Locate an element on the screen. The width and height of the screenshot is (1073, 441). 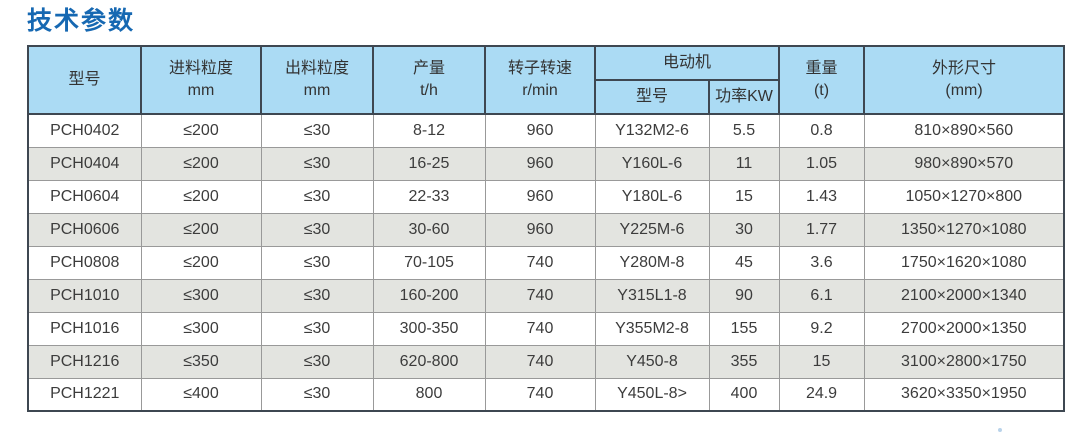
col-header-motor-group: 电动机 is located at coordinates (687, 63).